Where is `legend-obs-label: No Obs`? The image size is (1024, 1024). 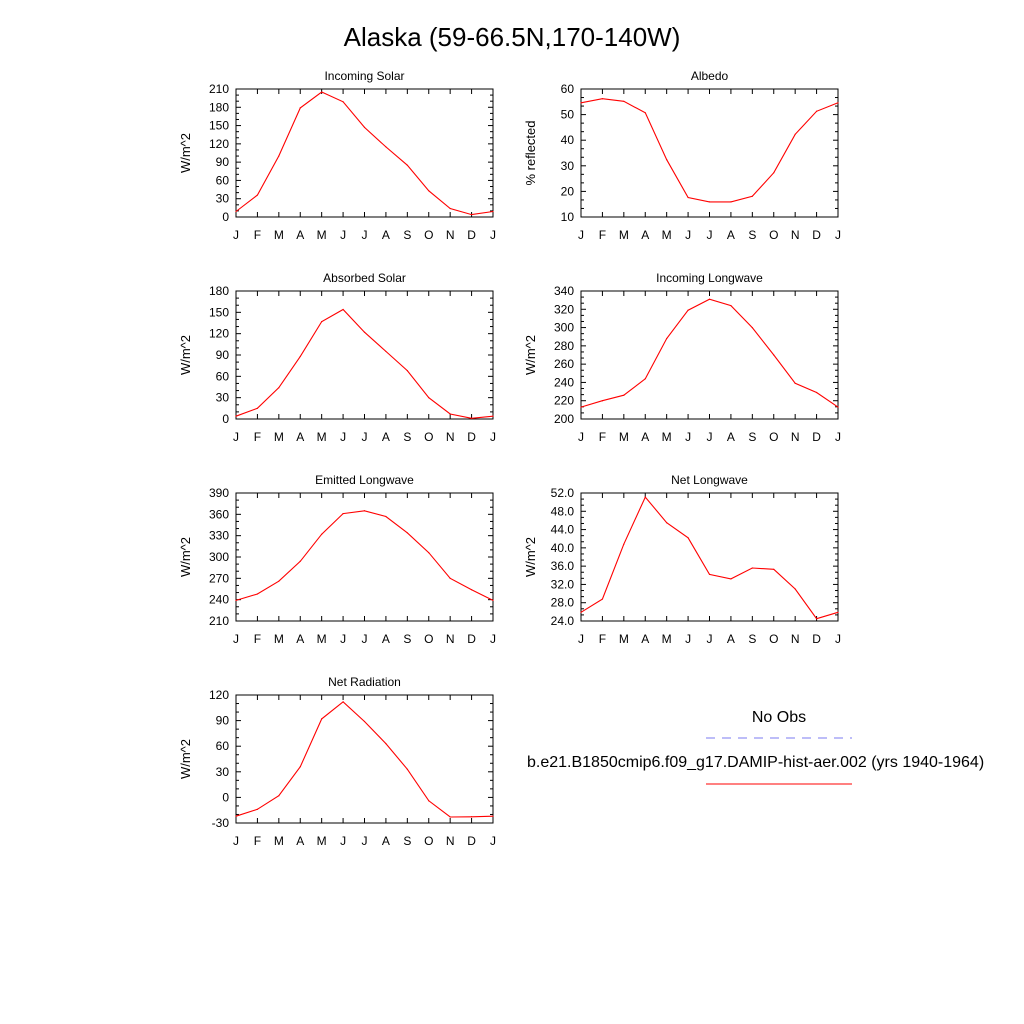
legend-obs-label: No Obs is located at coordinates (779, 717).